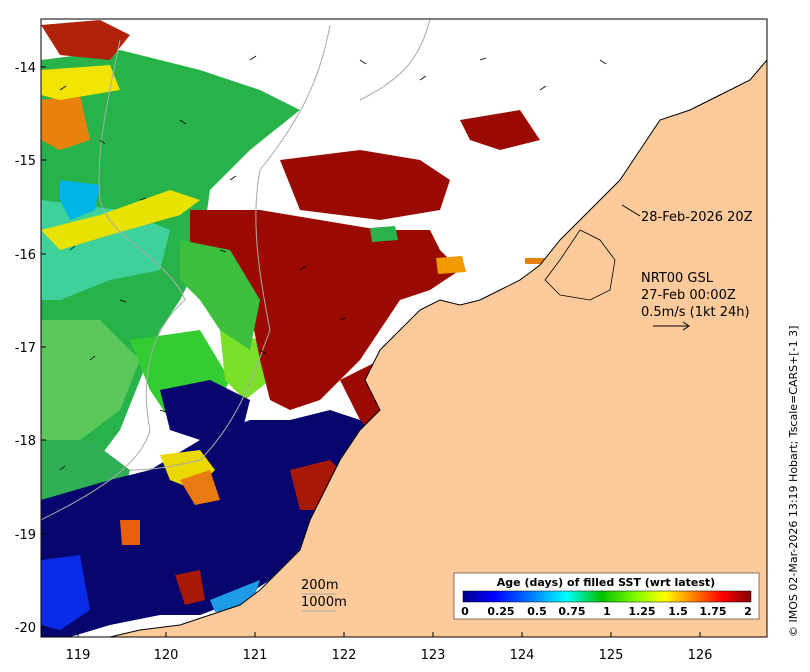 The image size is (810, 672). Describe the element at coordinates (671, 326) in the screenshot. I see `scale-arrow-icon` at that location.